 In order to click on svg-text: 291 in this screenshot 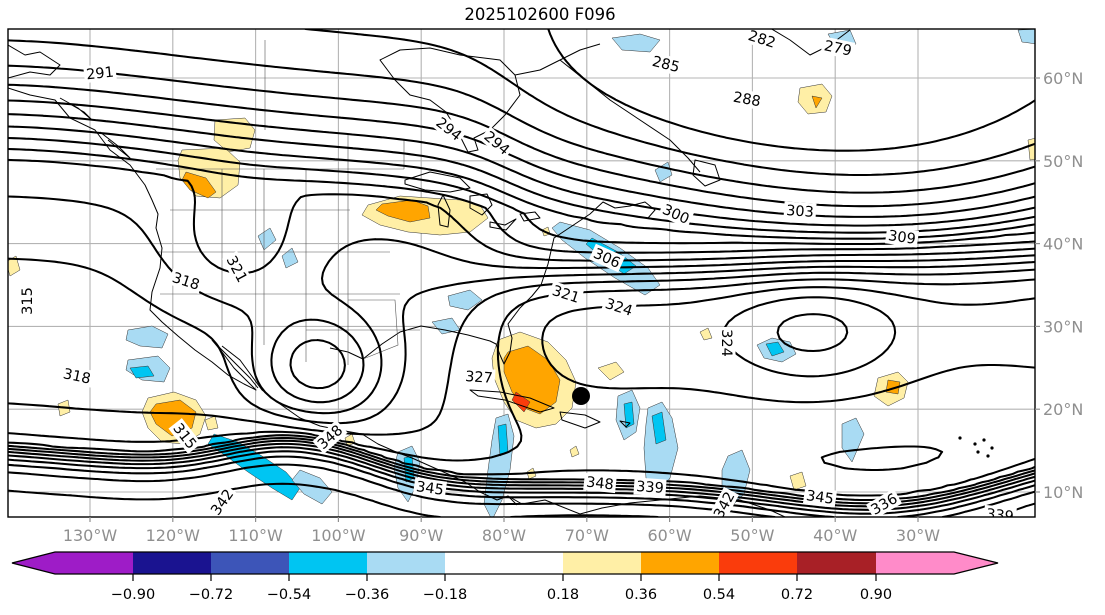, I will do `click(100, 74)`.